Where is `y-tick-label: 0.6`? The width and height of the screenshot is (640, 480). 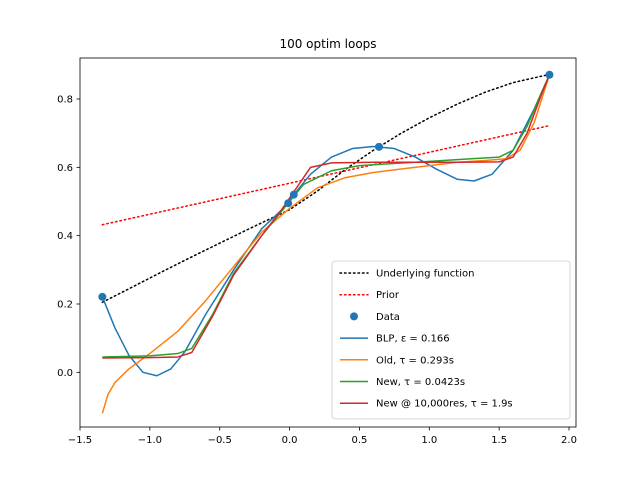 y-tick-label: 0.6 is located at coordinates (65, 168).